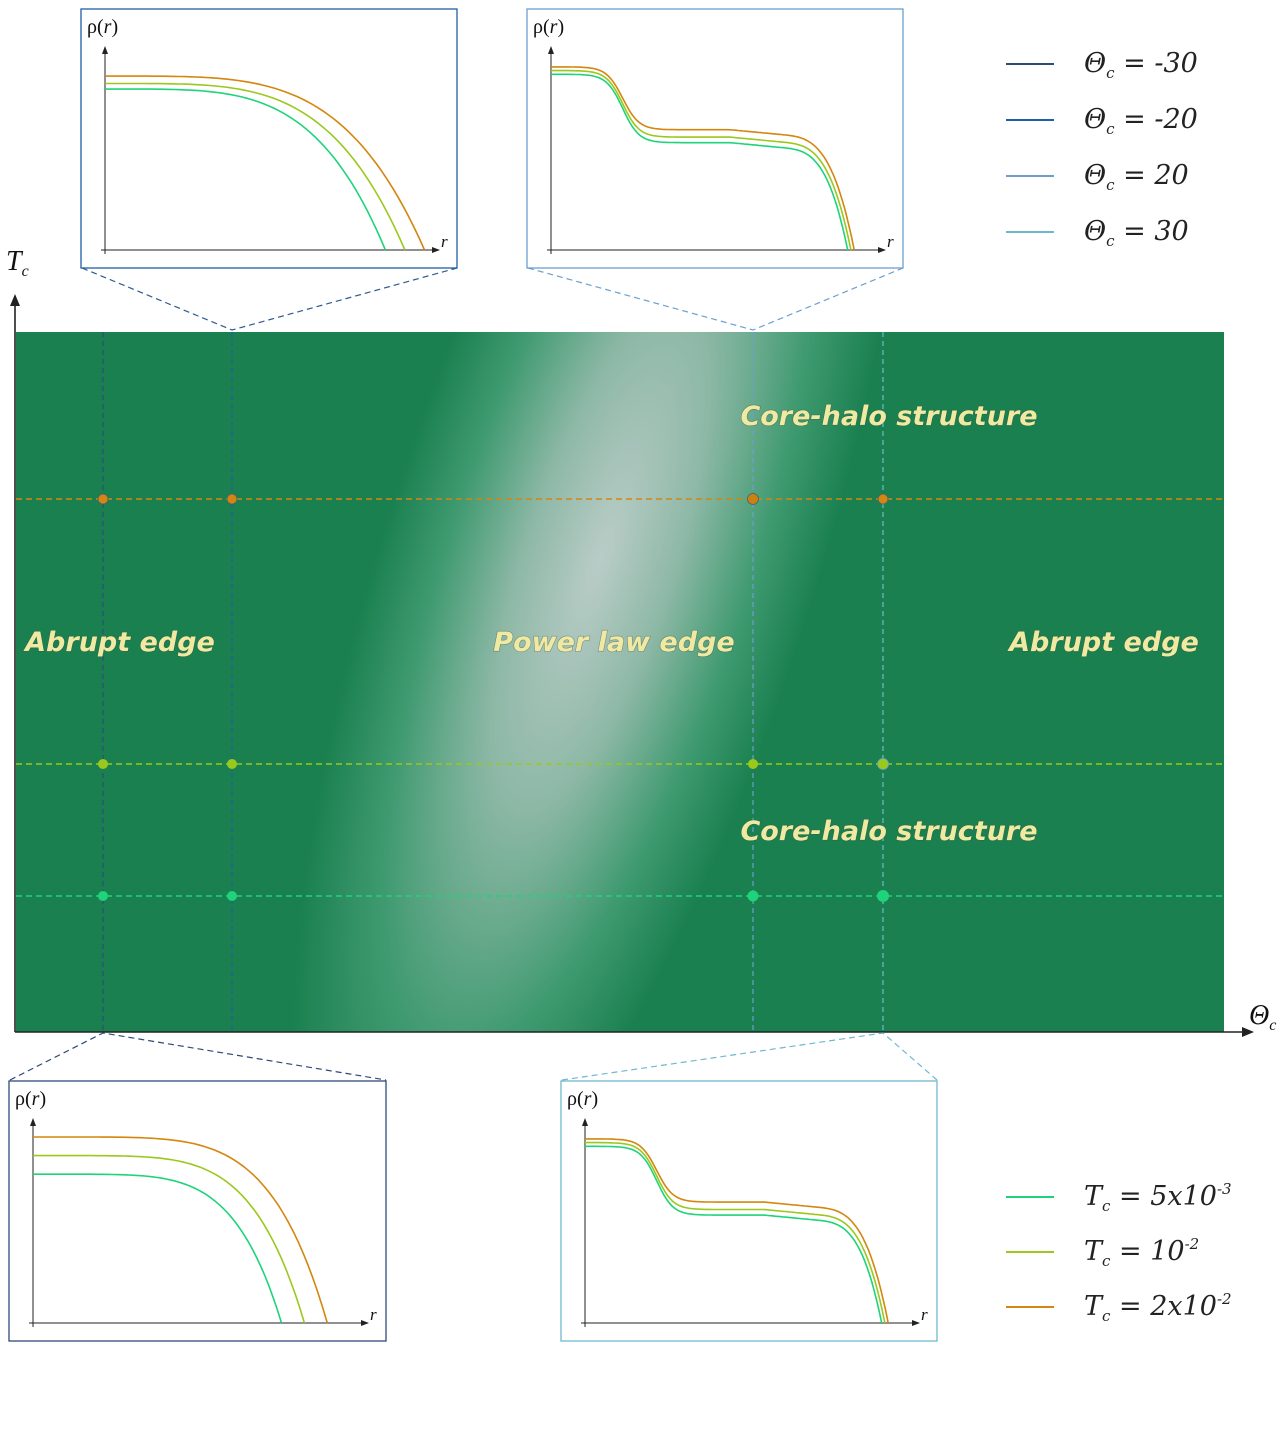 The height and width of the screenshot is (1436, 1285). I want to click on inset-theta-m30: ρ(r)r, so click(197, 1211).